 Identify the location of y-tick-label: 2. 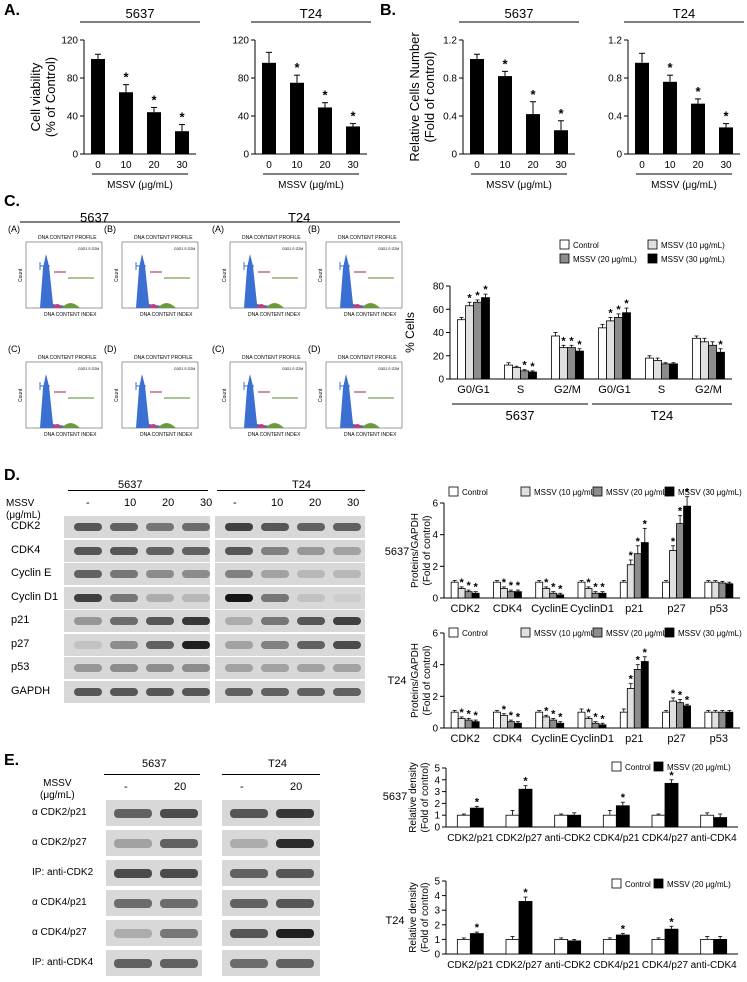
(435, 567).